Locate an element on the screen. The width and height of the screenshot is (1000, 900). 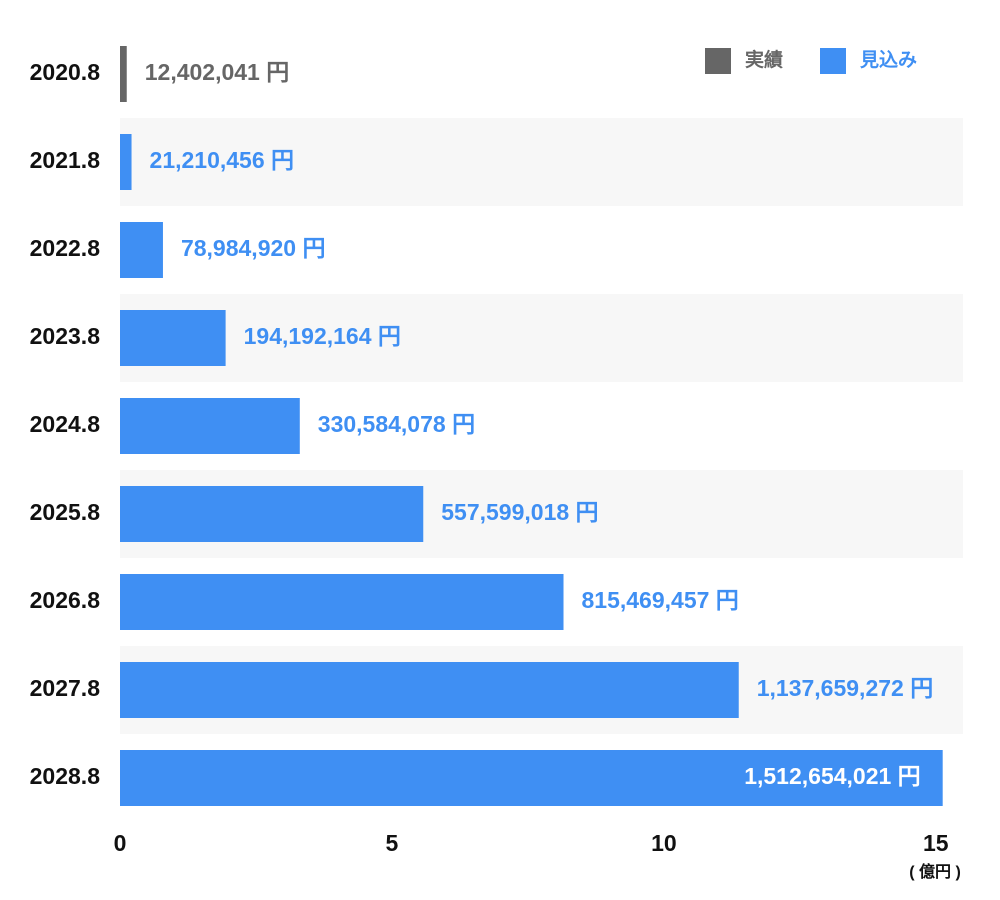
value-label: 21,210,456 円 is located at coordinates (222, 160).